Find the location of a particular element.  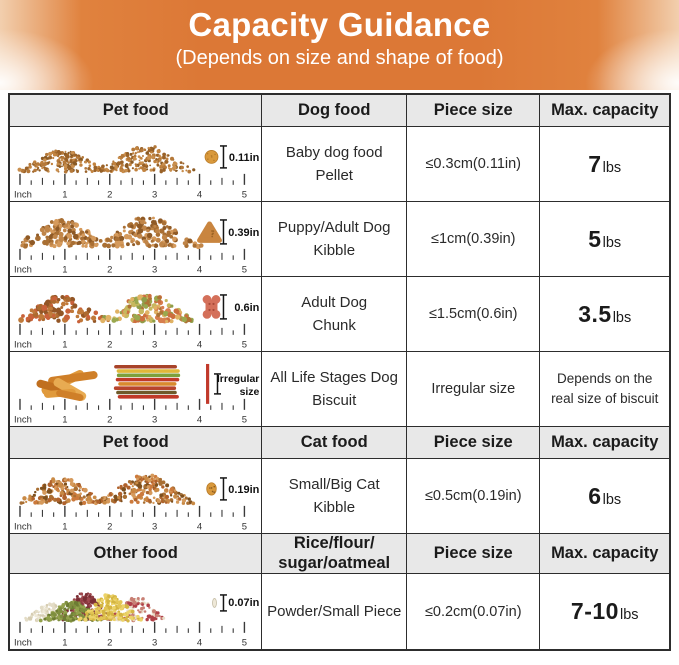

measure-label: size is located at coordinates (250, 392).